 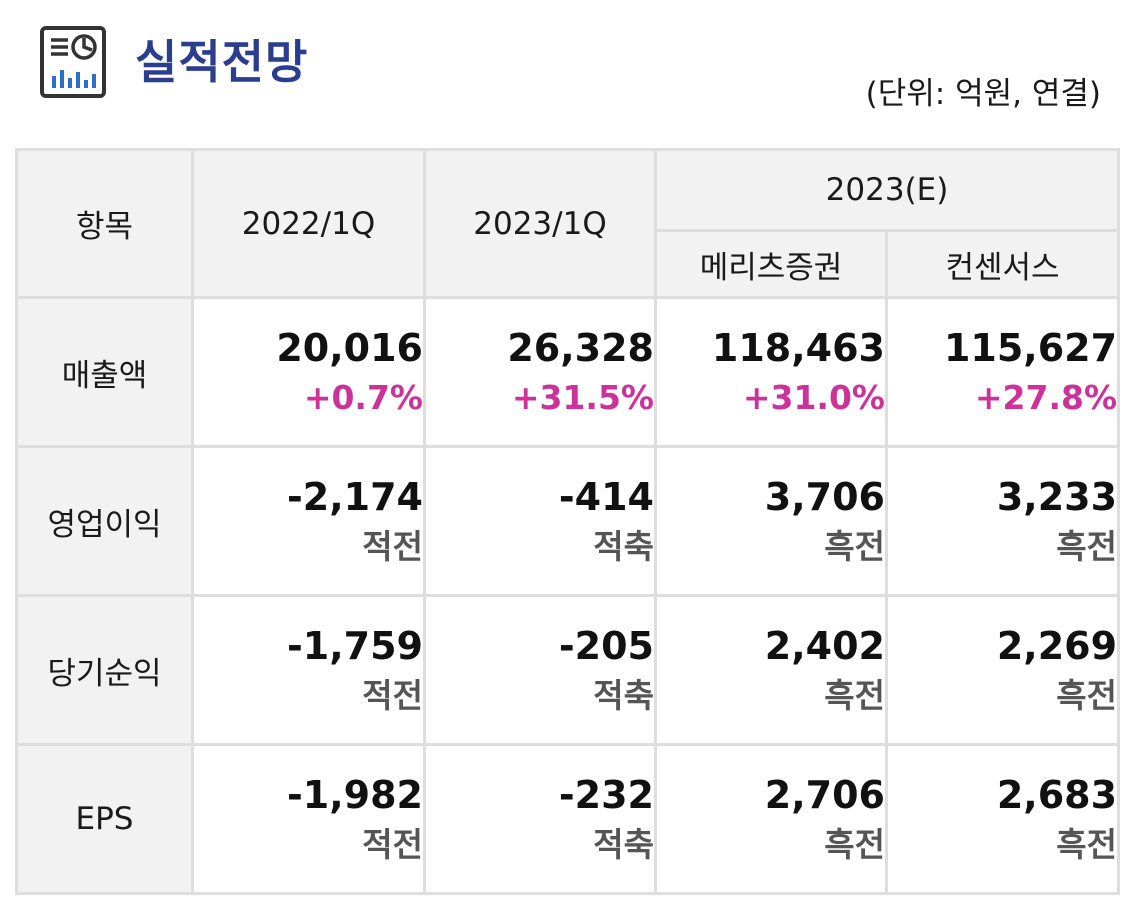 I want to click on cell-change: +0.7%, so click(x=363, y=397).